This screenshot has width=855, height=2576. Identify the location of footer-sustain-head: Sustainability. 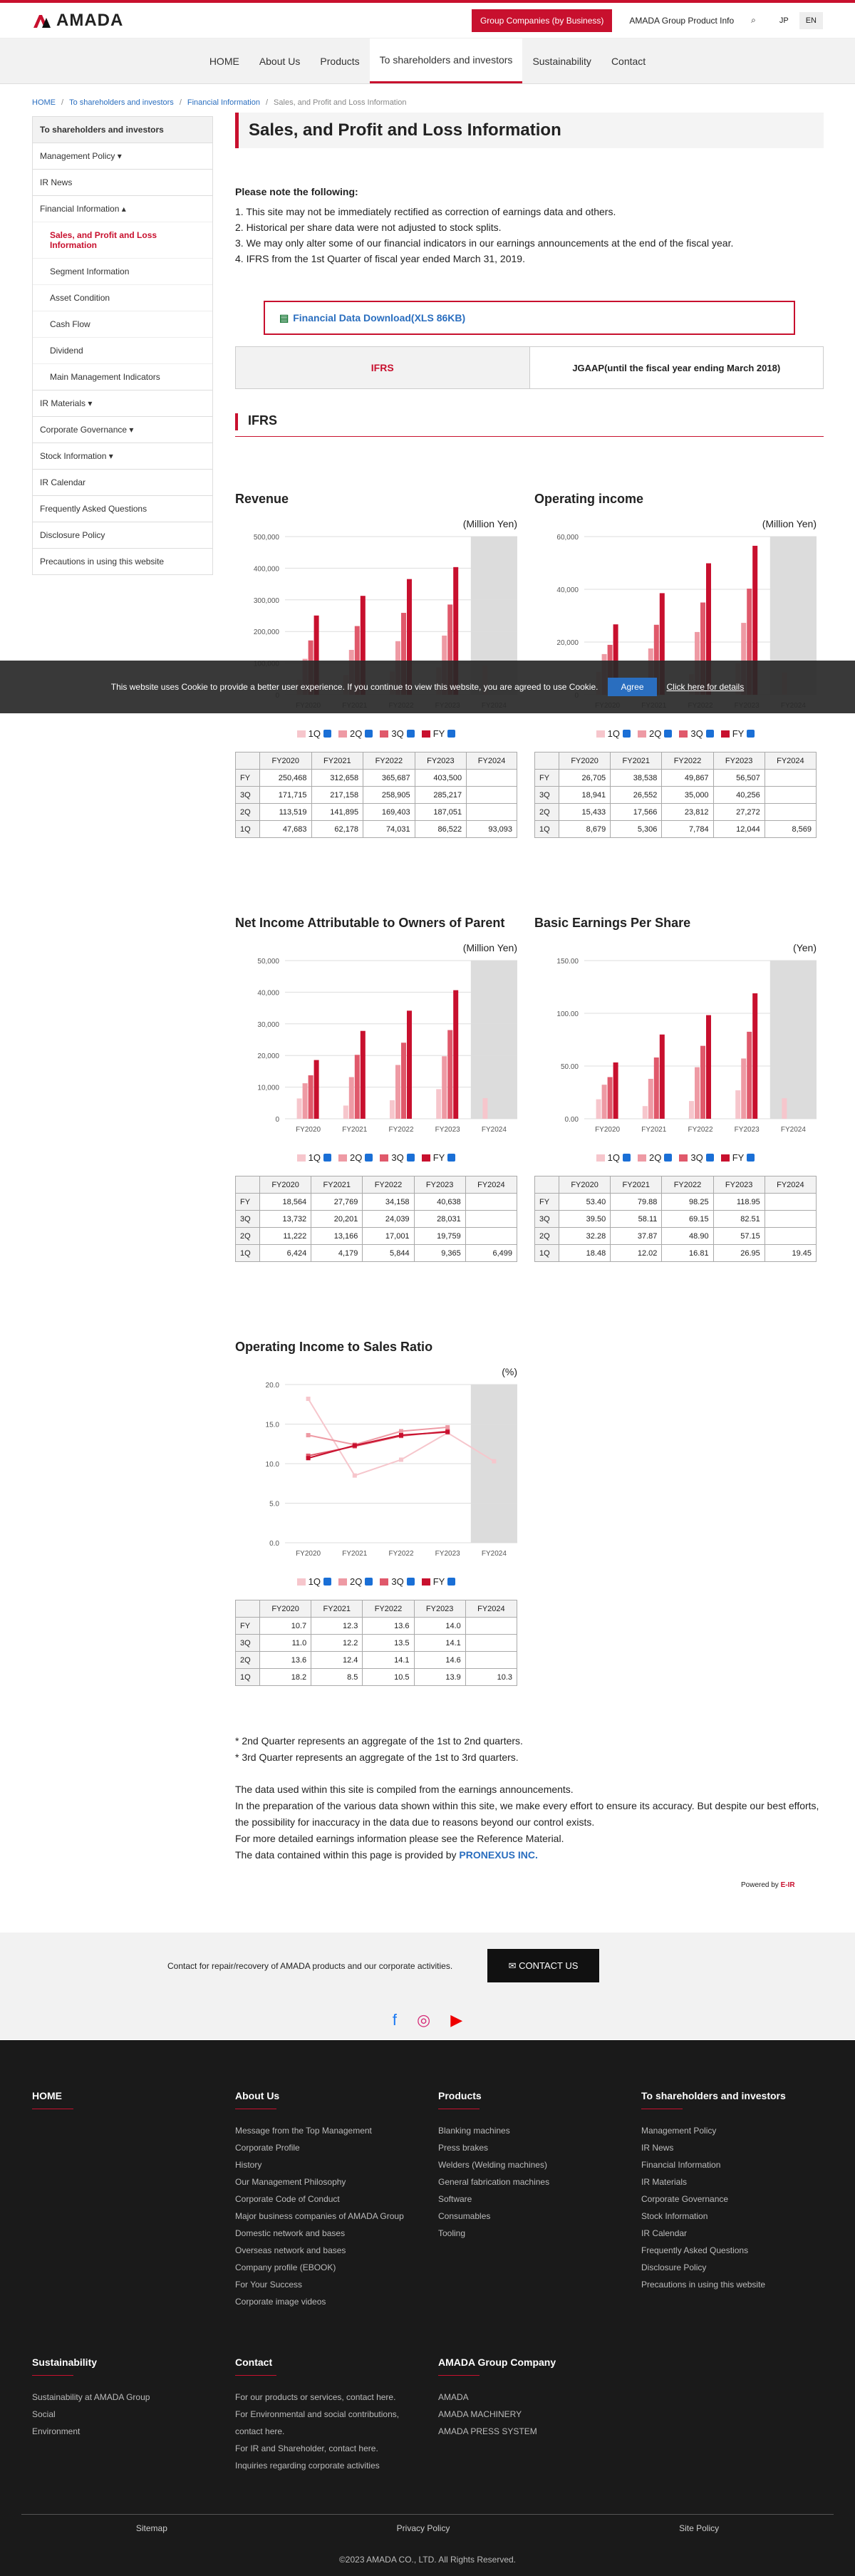
(64, 2365).